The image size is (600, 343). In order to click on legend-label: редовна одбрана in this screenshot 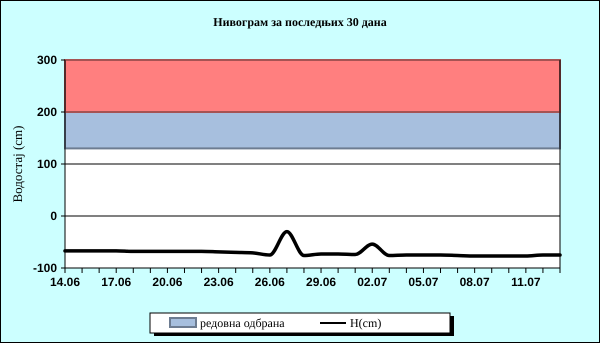, I will do `click(243, 323)`.